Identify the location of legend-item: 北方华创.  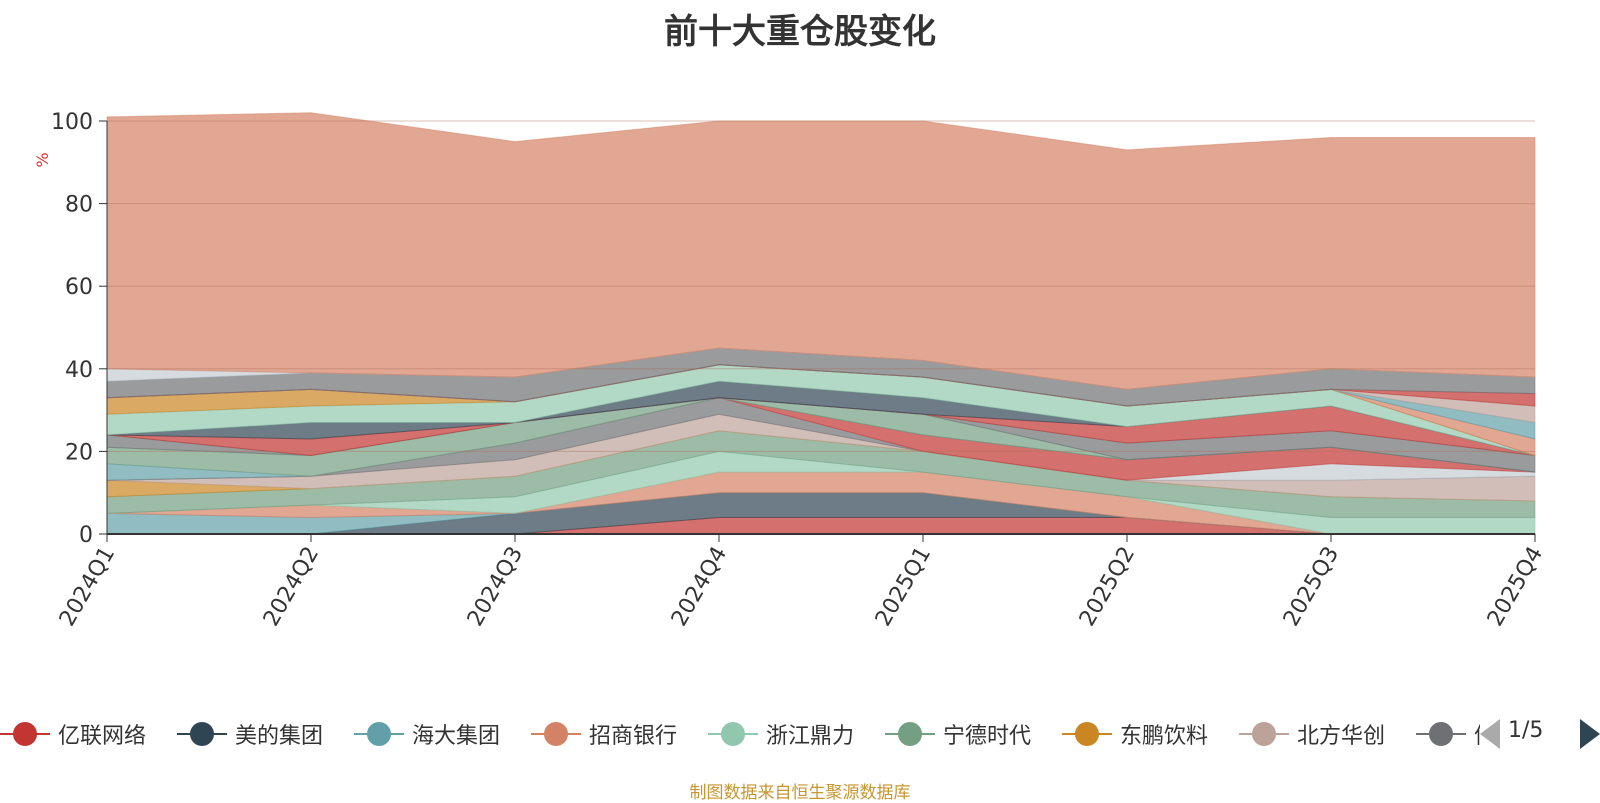
(1312, 734).